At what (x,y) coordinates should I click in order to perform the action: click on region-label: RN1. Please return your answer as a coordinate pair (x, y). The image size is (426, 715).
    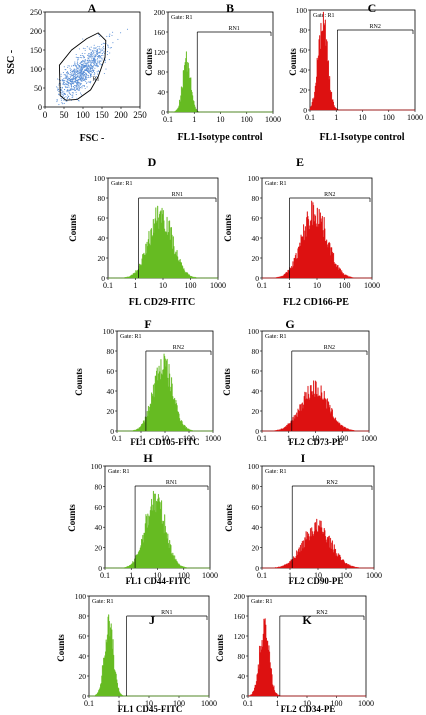
    Looking at the image, I should click on (177, 195).